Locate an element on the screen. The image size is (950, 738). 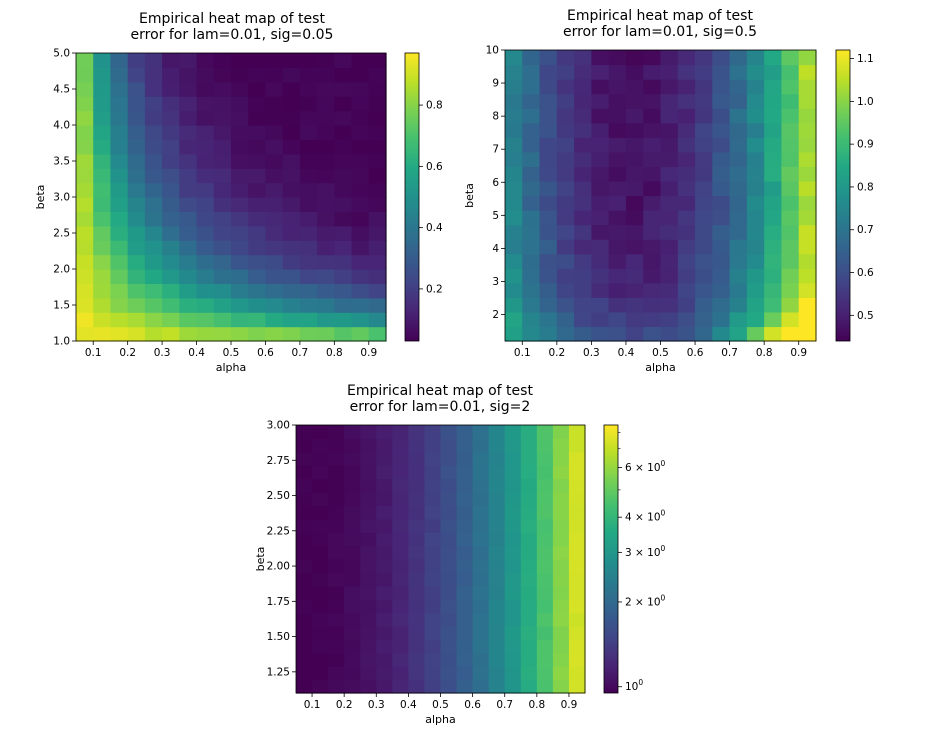
x-tick-label: 0.9 is located at coordinates (368, 353).